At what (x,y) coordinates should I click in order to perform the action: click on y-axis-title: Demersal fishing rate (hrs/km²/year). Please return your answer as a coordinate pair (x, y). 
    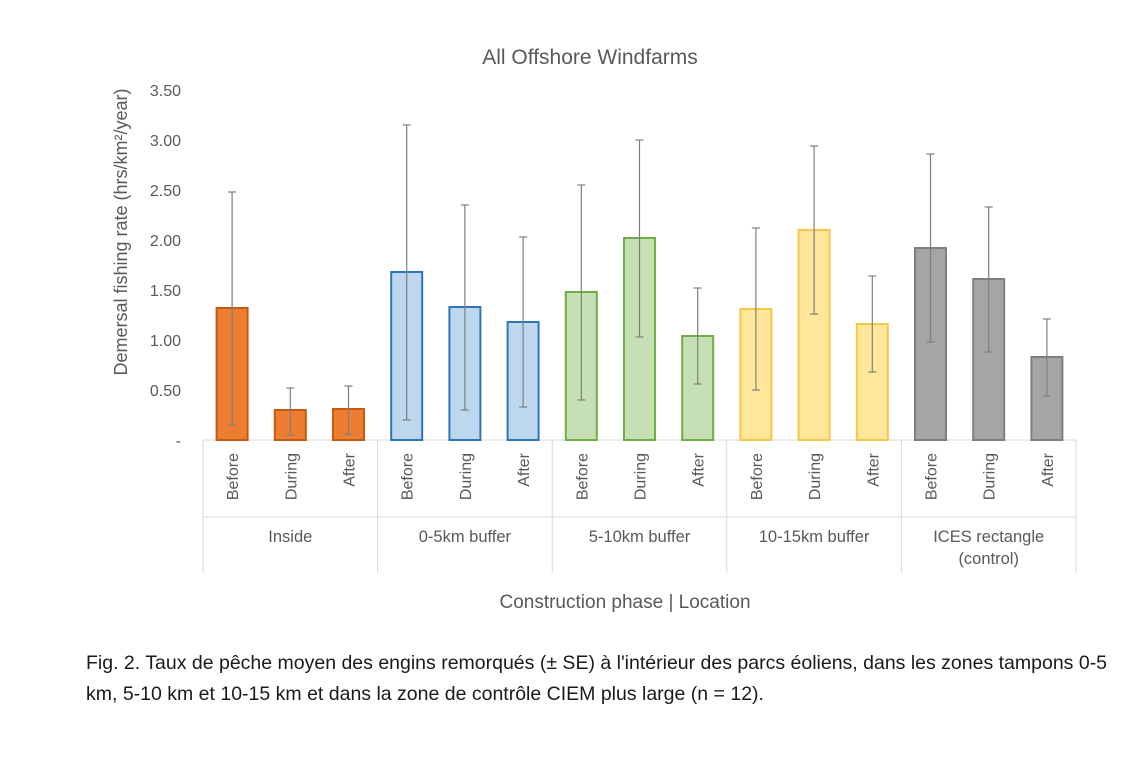
    Looking at the image, I should click on (121, 231).